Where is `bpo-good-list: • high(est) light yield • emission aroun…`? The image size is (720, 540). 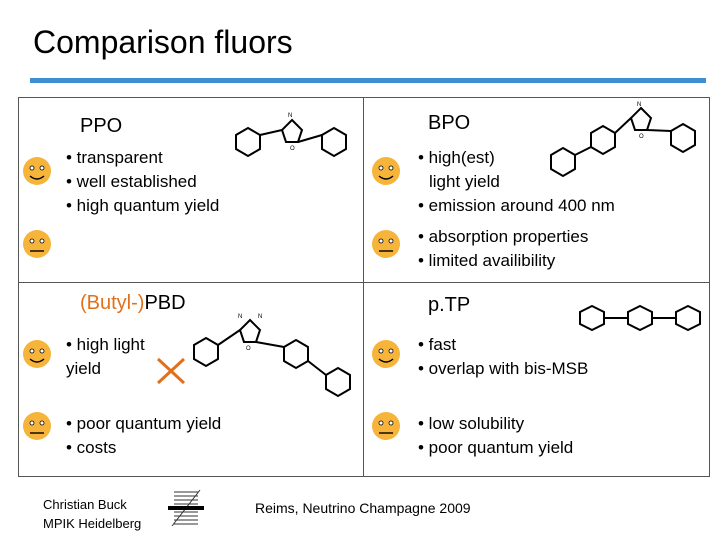 bpo-good-list: • high(est) light yield • emission aroun… is located at coordinates (516, 182).